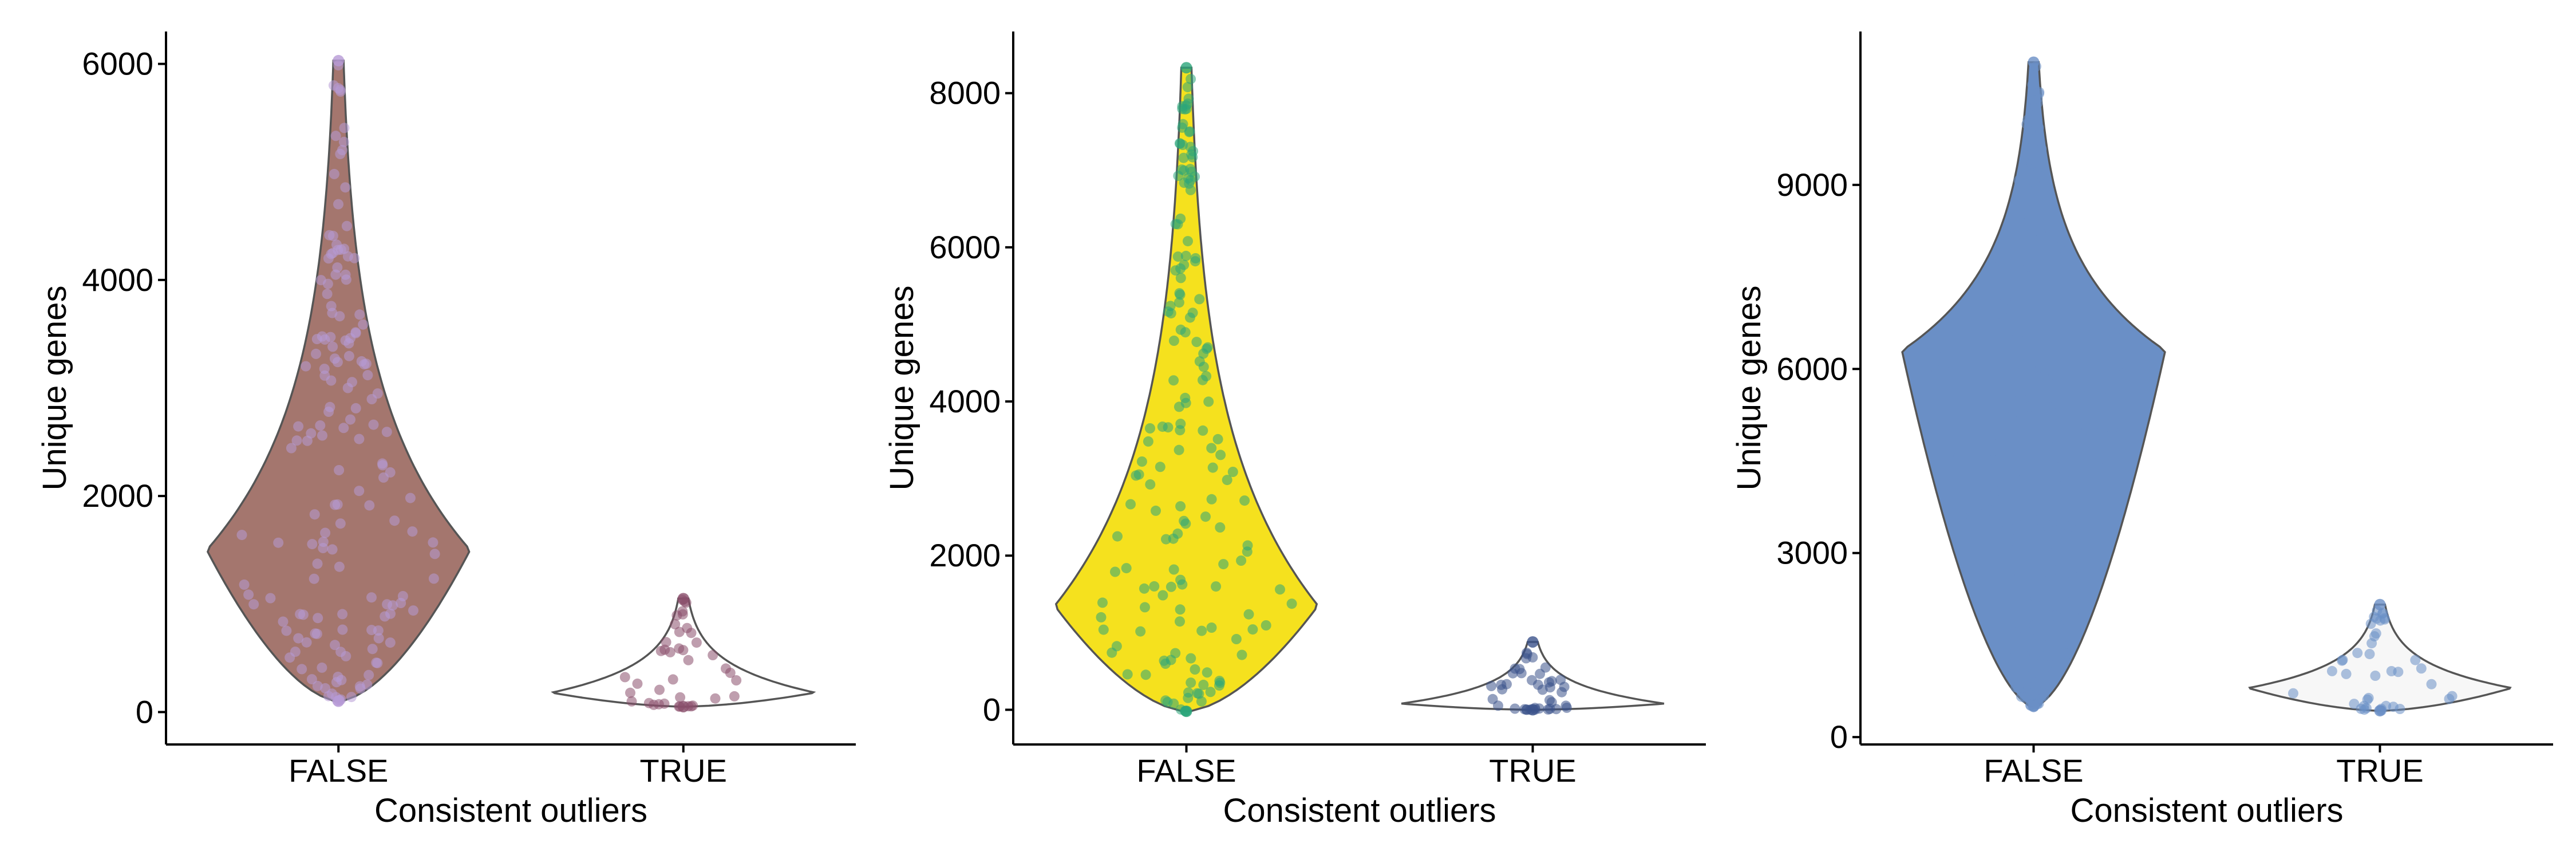  What do you see at coordinates (2379, 770) in the screenshot?
I see `x-tick-label: TRUE` at bounding box center [2379, 770].